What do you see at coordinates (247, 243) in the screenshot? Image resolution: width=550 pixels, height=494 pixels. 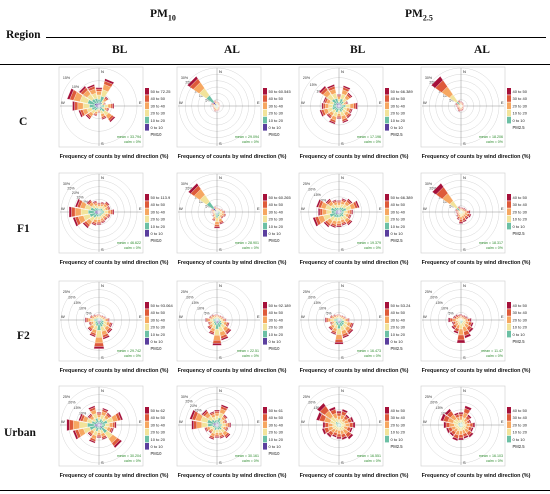 I see `mean-label: mean = 28.901` at bounding box center [247, 243].